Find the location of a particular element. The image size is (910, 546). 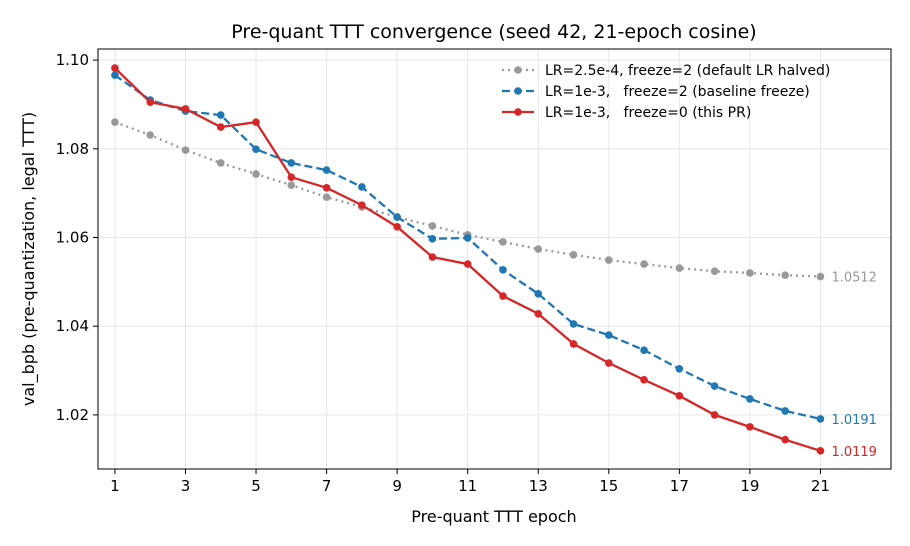

x-tick-label: 3 is located at coordinates (186, 486).